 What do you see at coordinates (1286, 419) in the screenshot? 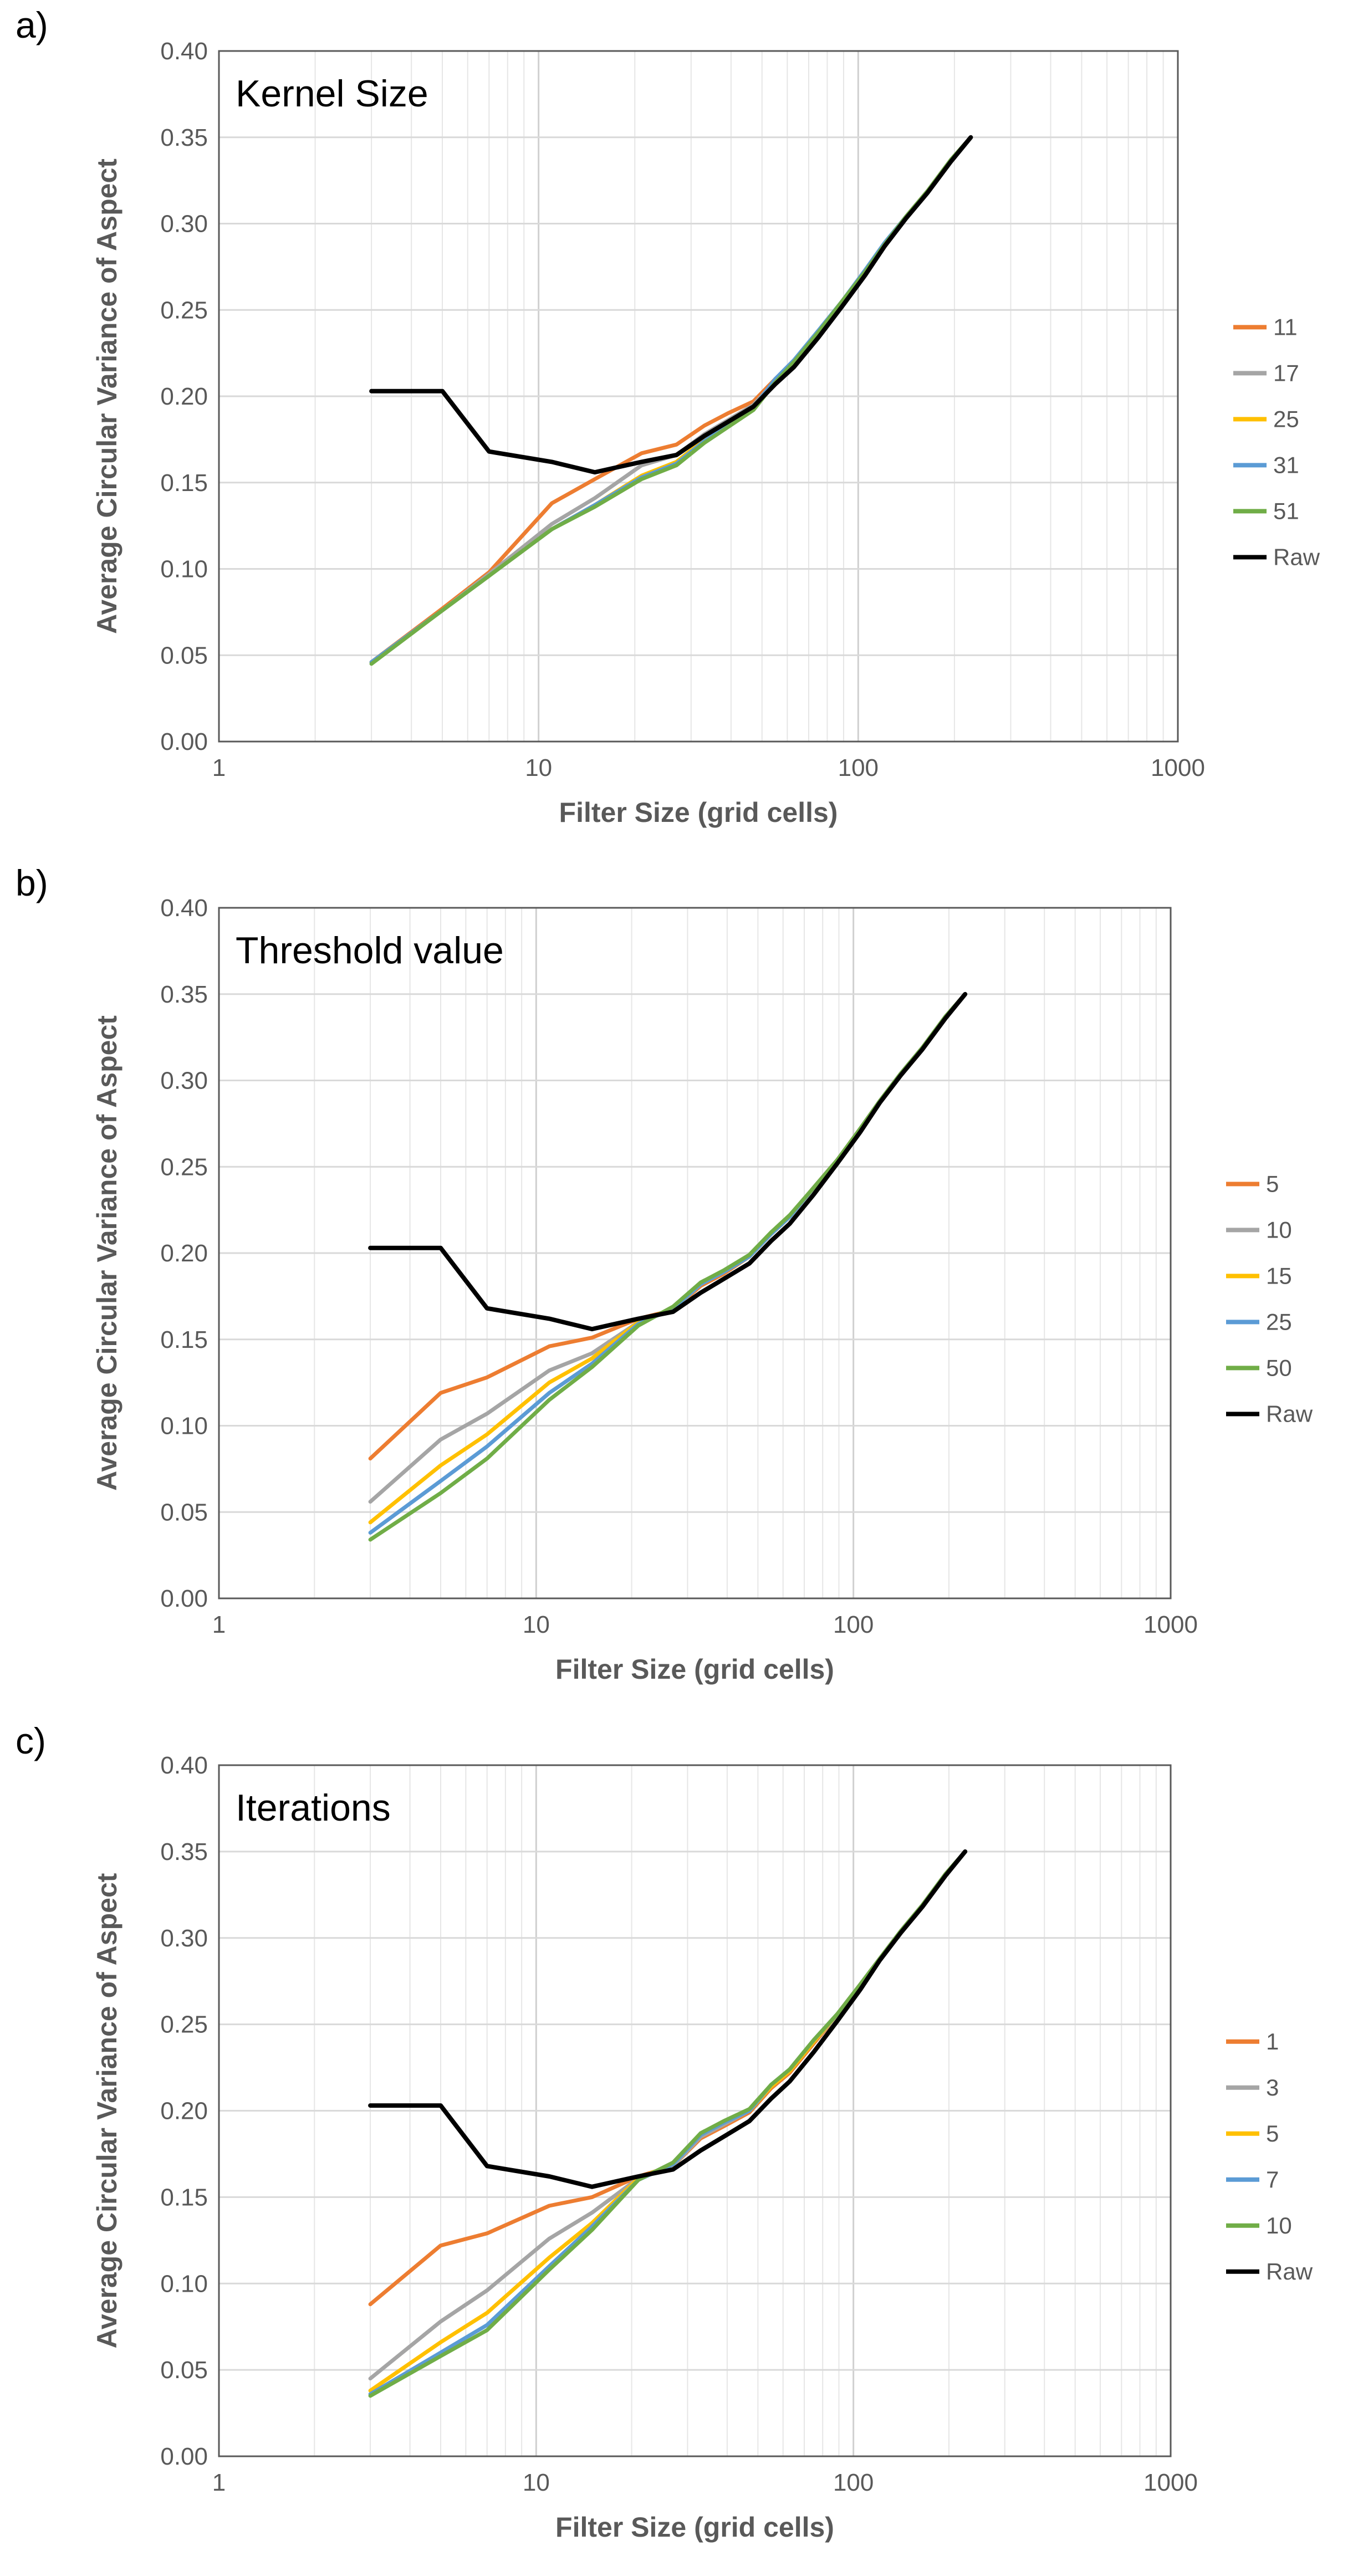
I see `legend-label: 25` at bounding box center [1286, 419].